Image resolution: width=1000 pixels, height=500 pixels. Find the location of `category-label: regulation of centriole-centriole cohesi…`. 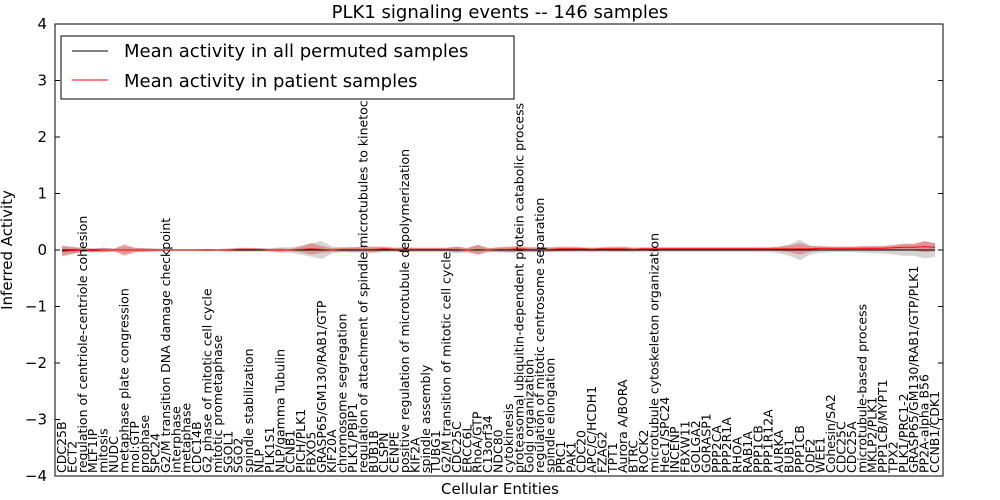

category-label: regulation of centriole-centriole cohesi… is located at coordinates (82, 344).